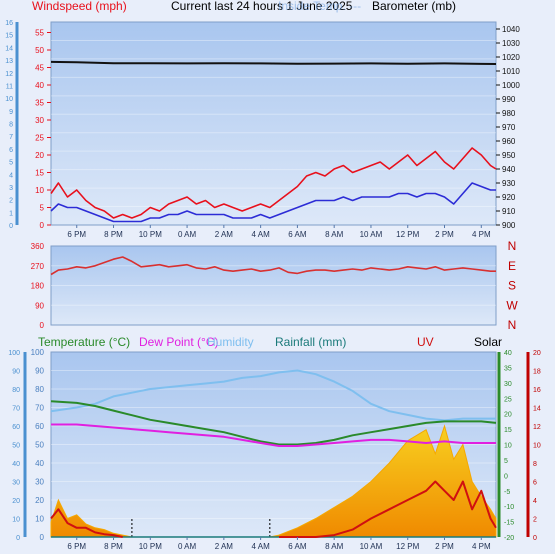  I want to click on baro-y-tick-label: 1030, so click(511, 43).